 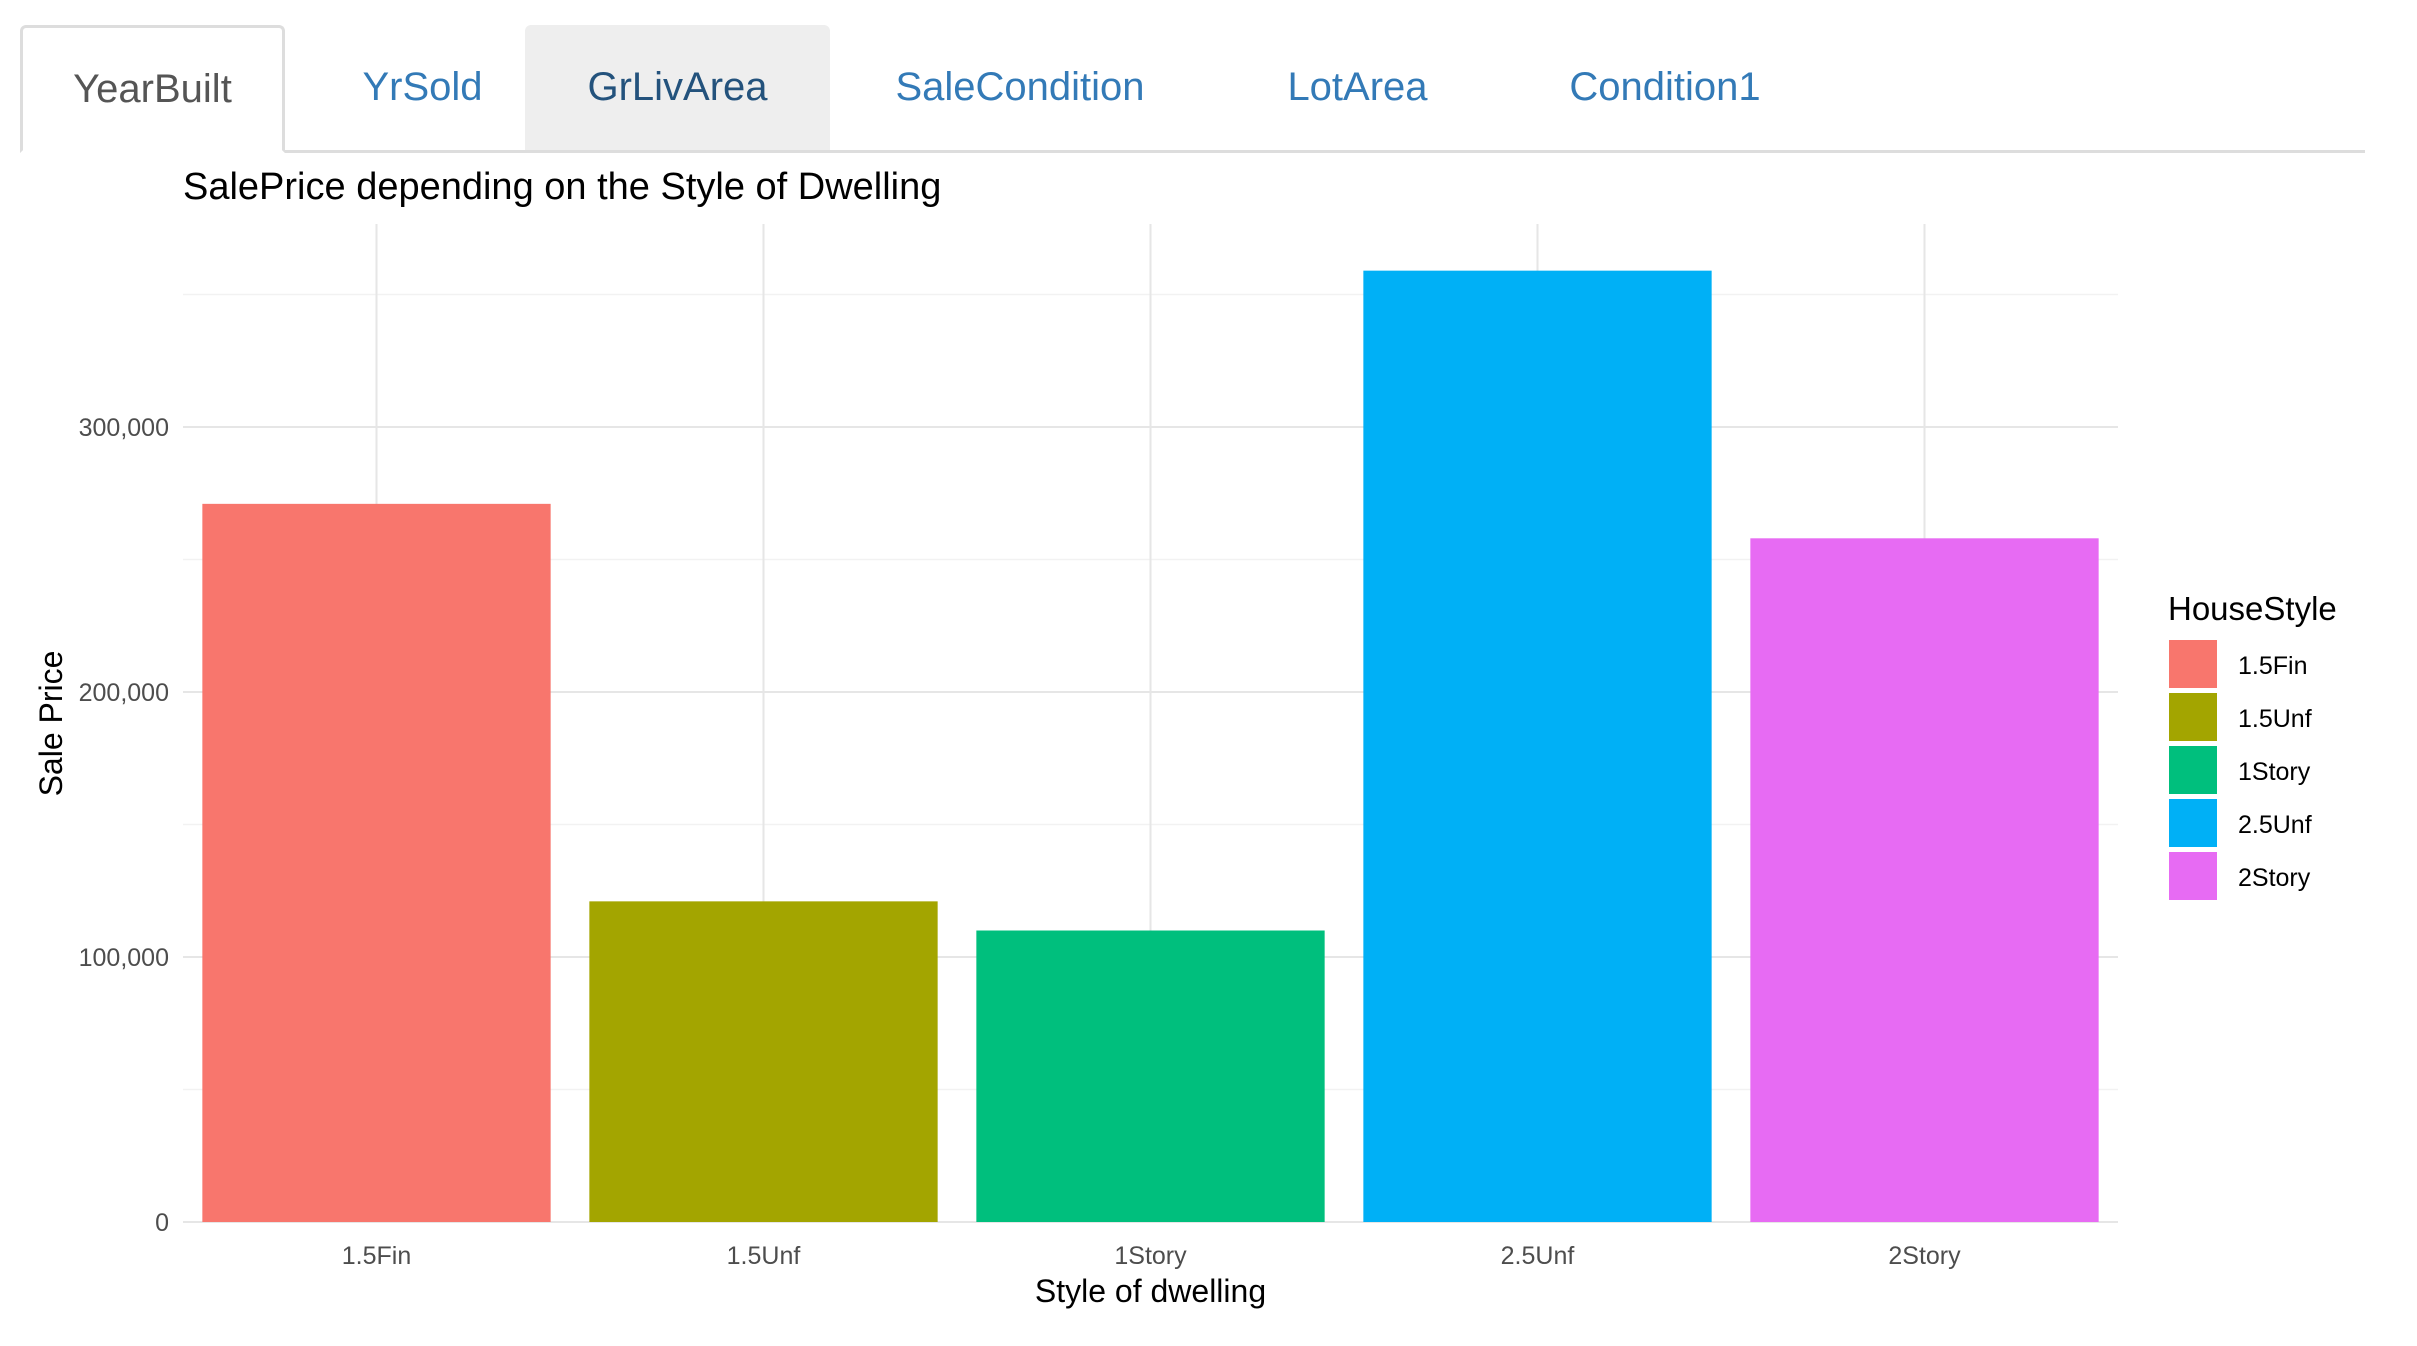 What do you see at coordinates (764, 1256) in the screenshot?
I see `x-tick-label: 1.5Unf` at bounding box center [764, 1256].